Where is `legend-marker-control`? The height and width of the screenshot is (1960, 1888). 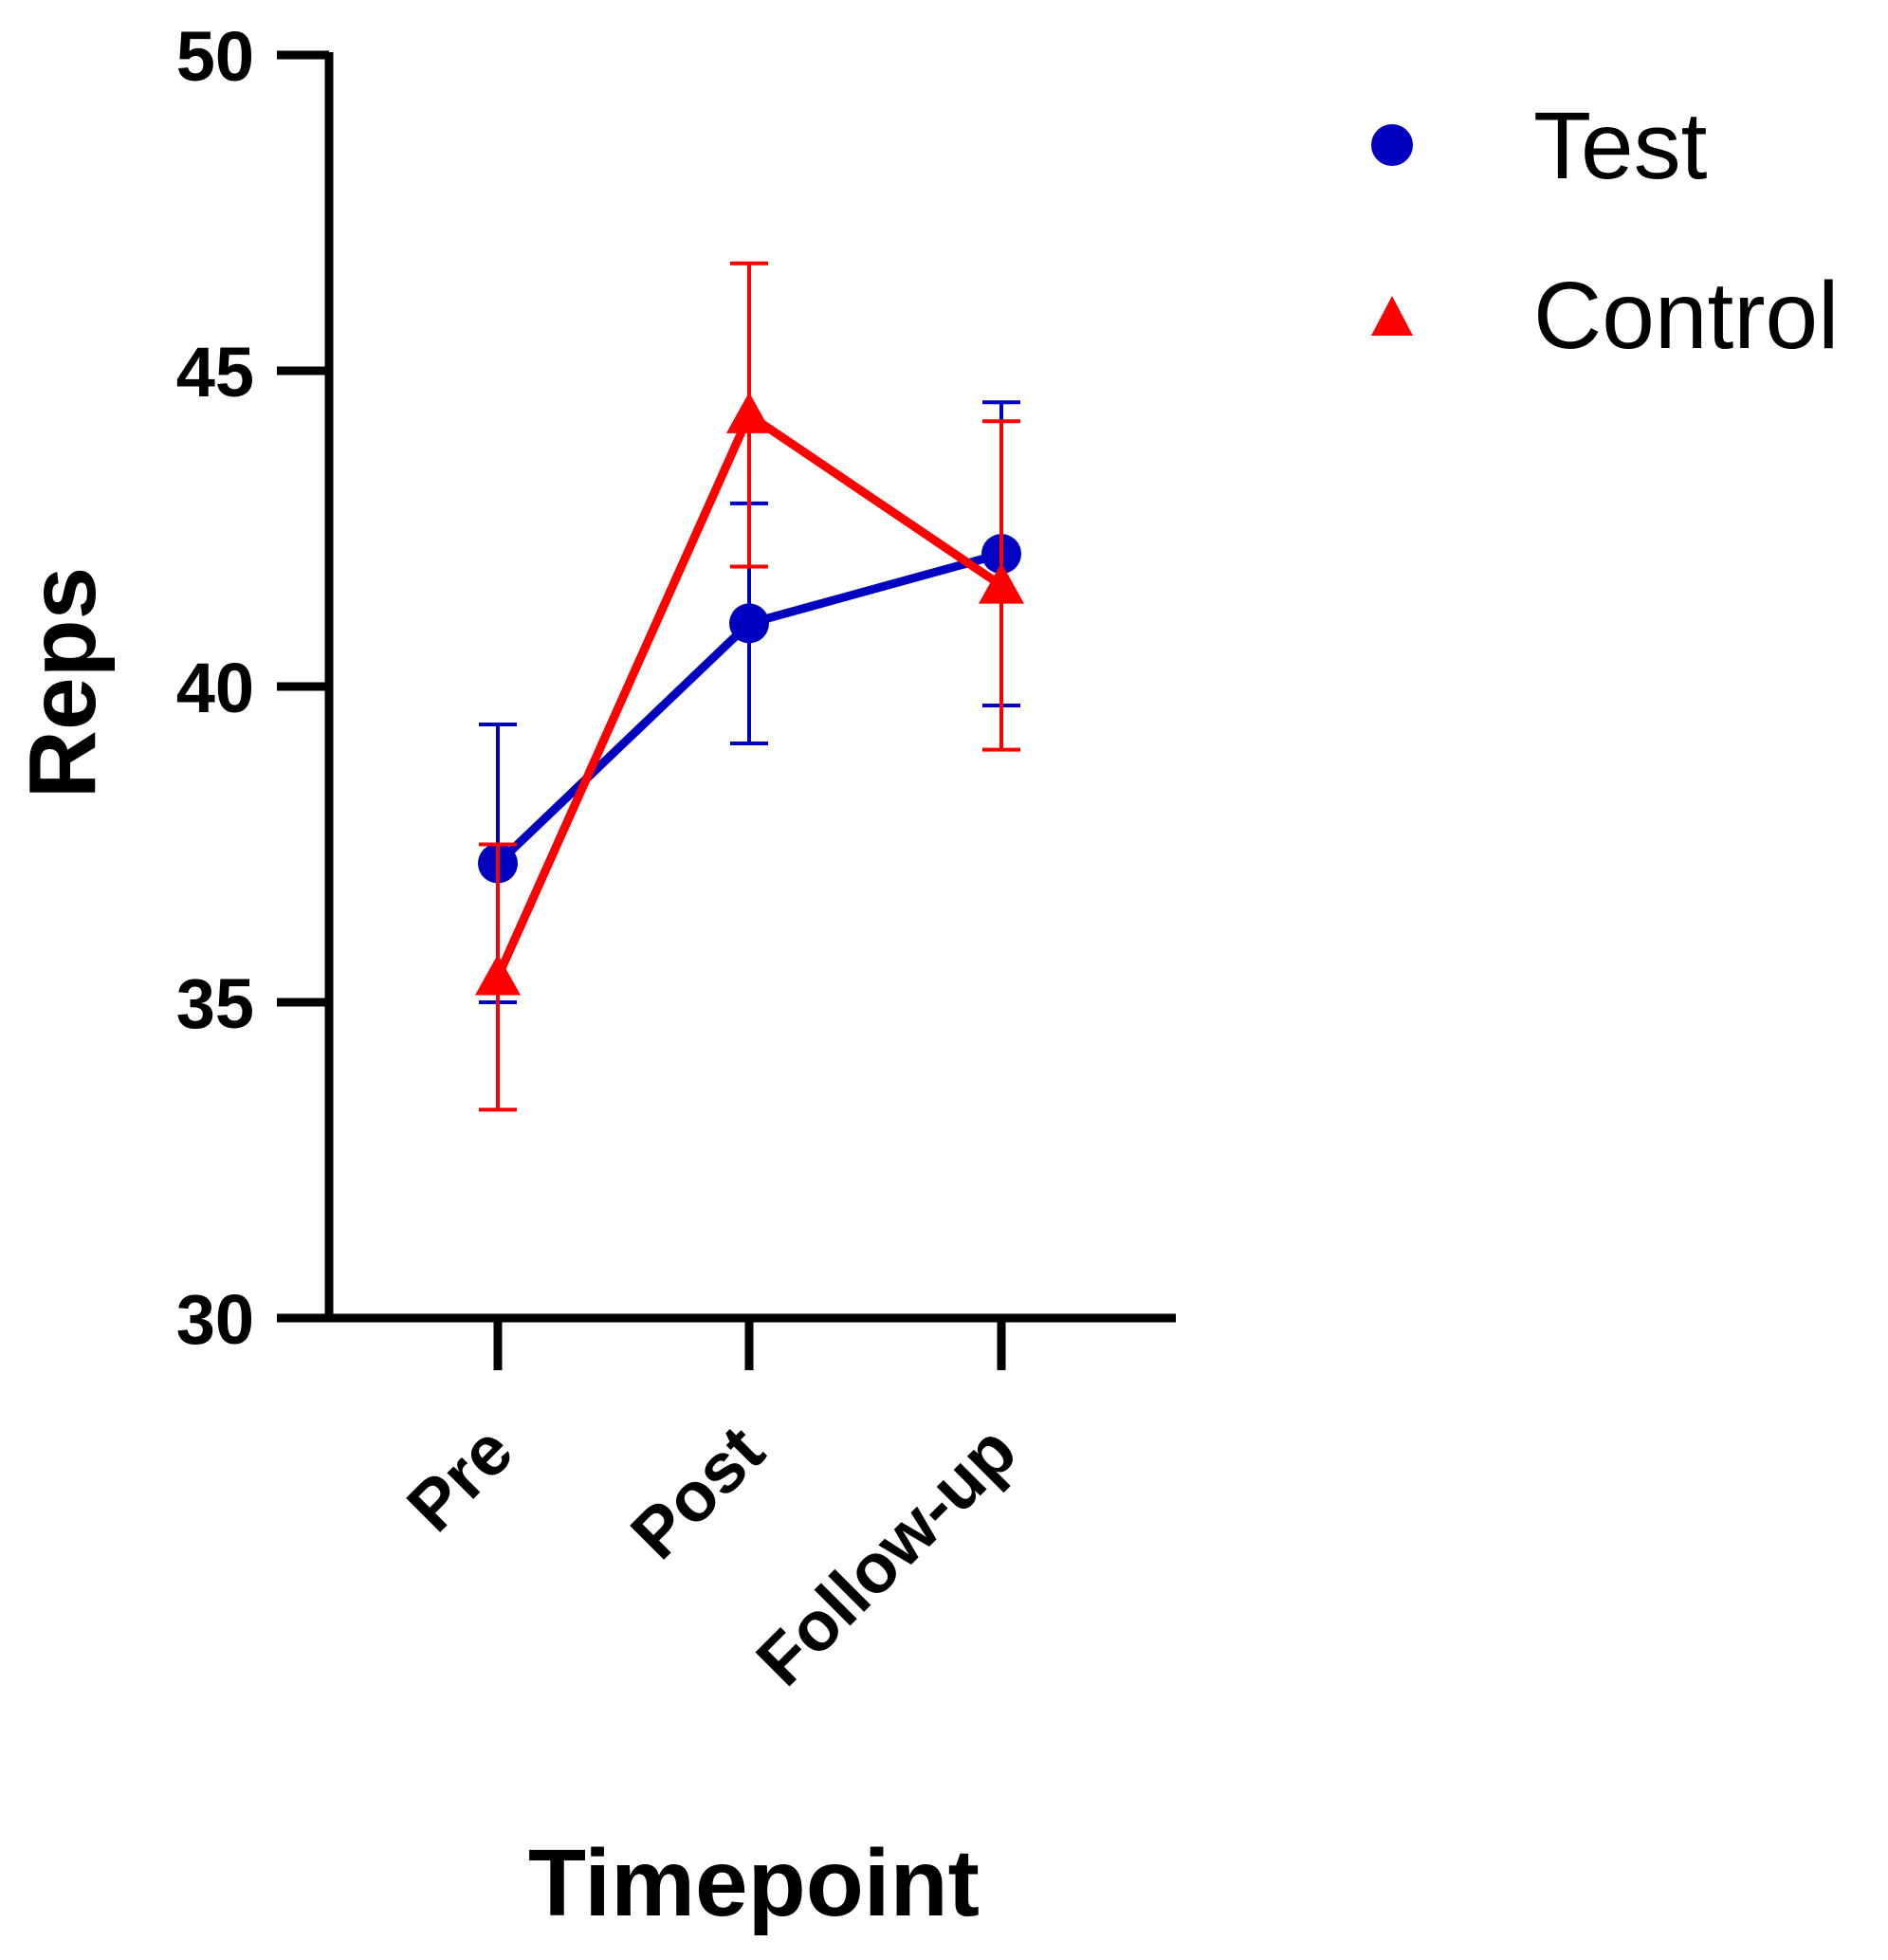 legend-marker-control is located at coordinates (1392, 316).